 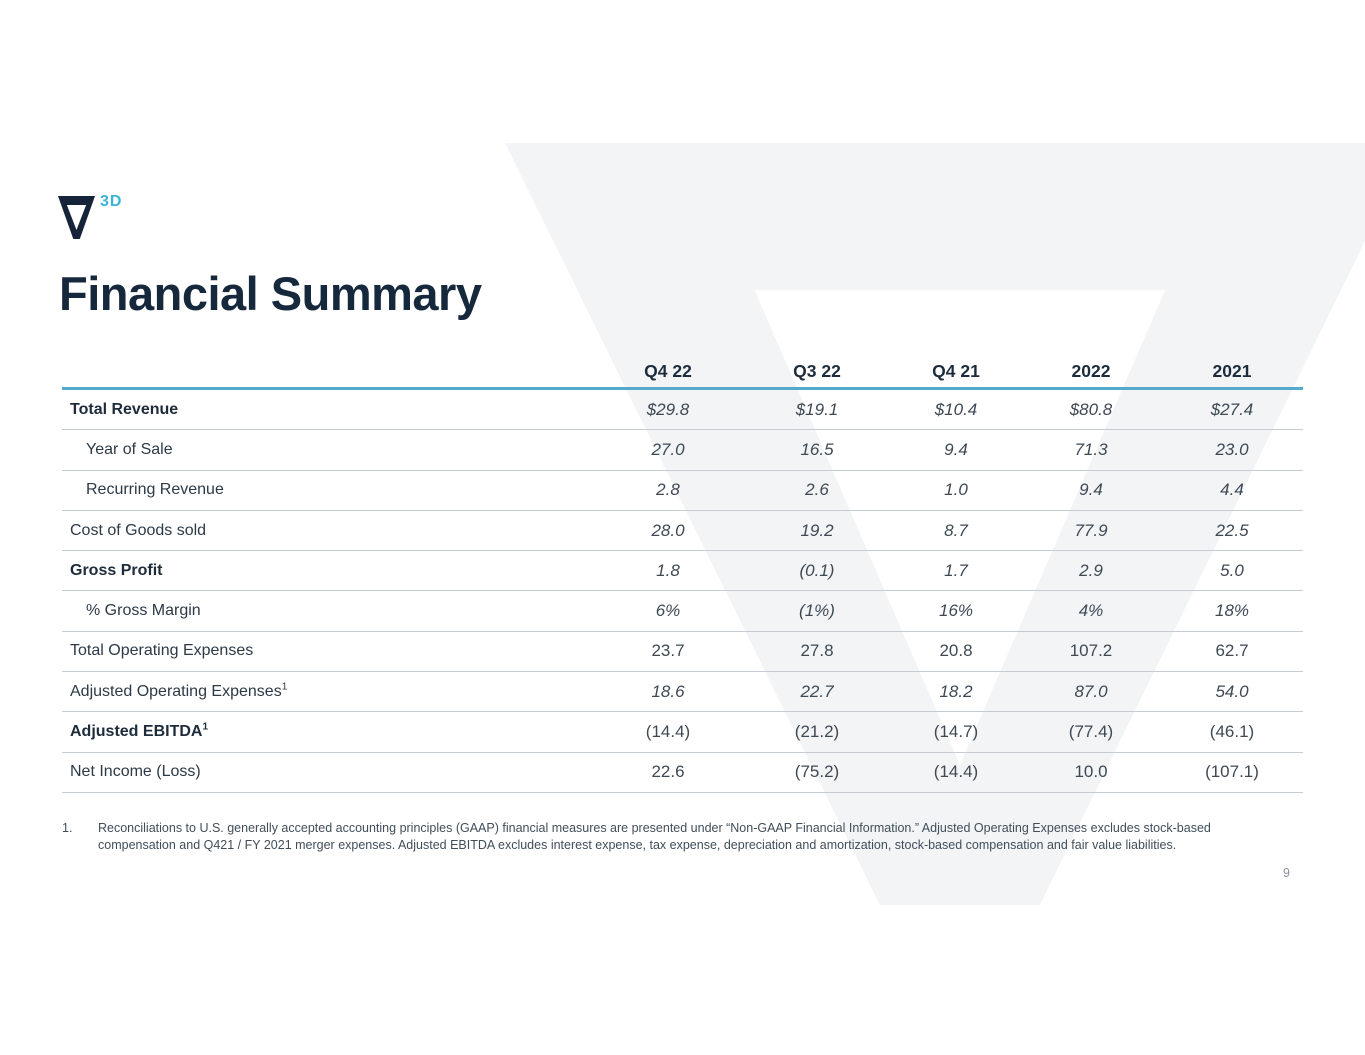 What do you see at coordinates (817, 409) in the screenshot?
I see `row-value: $19.1` at bounding box center [817, 409].